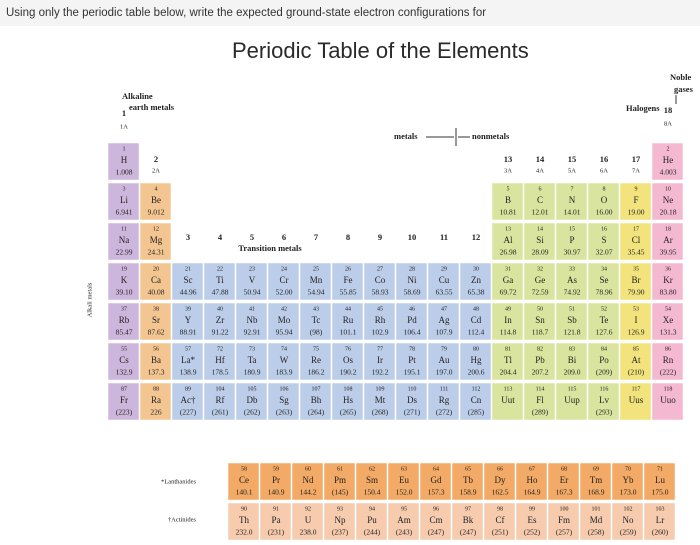  What do you see at coordinates (604, 189) in the screenshot?
I see `atomic-number: 8` at bounding box center [604, 189].